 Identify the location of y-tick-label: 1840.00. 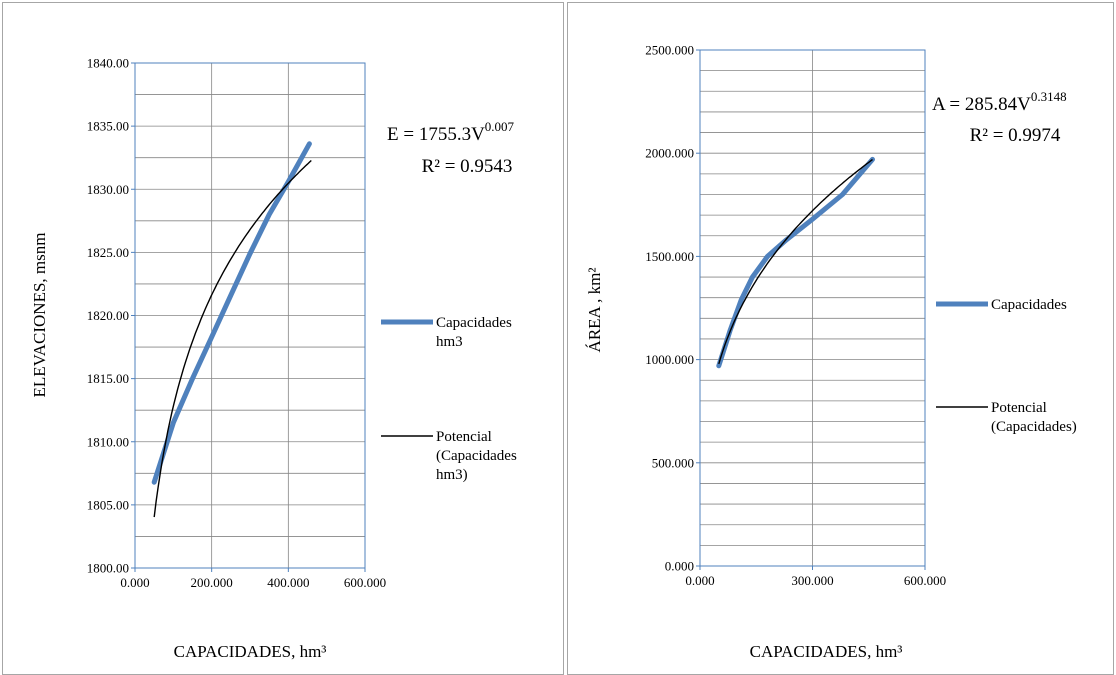
(108, 63).